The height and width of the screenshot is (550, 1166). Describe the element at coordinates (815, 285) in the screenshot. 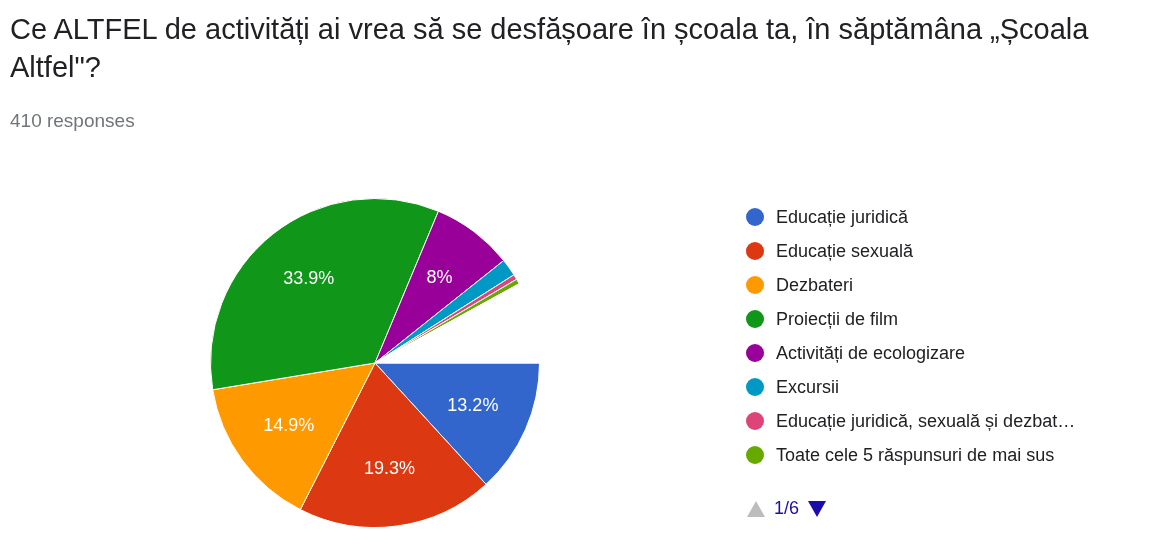

I see `legend-label: Dezbateri` at that location.